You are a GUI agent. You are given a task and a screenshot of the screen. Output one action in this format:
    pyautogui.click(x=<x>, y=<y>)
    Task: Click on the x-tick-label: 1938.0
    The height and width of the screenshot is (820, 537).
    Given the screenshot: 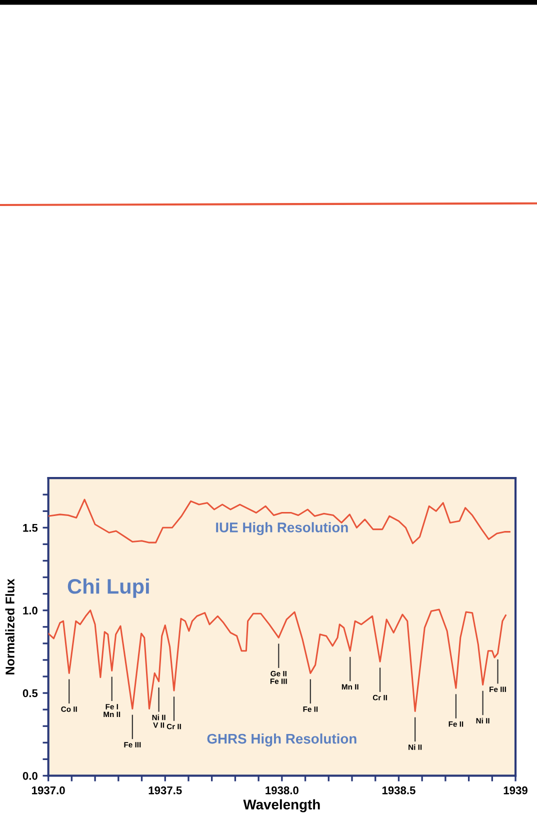 What is the action you would take?
    pyautogui.click(x=282, y=790)
    